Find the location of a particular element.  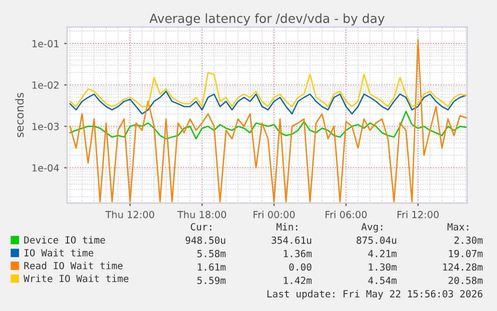

text: 875.04u is located at coordinates (376, 240).